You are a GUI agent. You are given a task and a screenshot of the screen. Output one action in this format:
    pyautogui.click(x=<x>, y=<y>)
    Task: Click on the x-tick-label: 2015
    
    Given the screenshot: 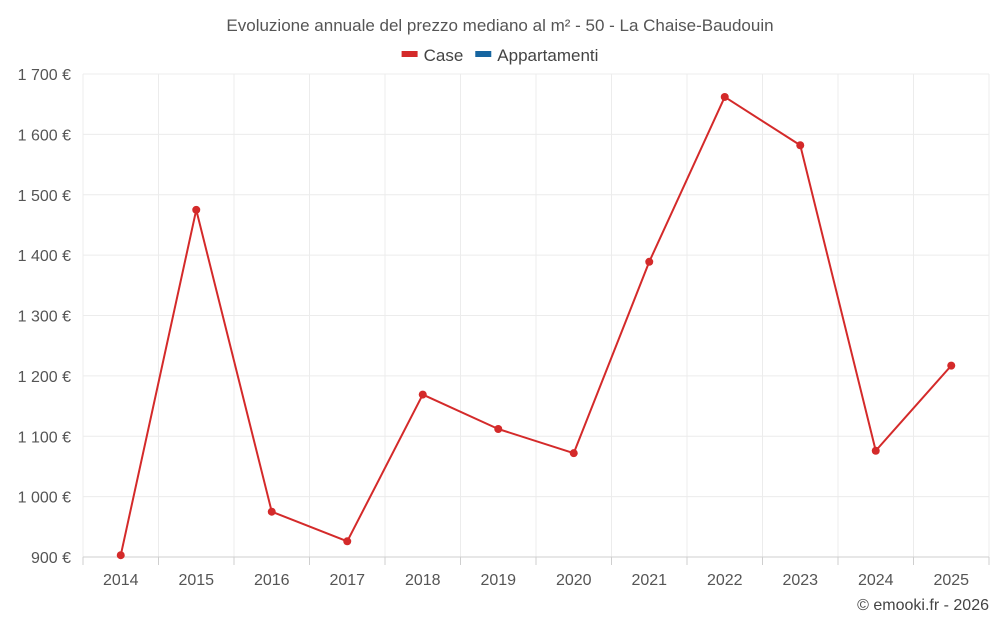 What is the action you would take?
    pyautogui.click(x=196, y=580)
    